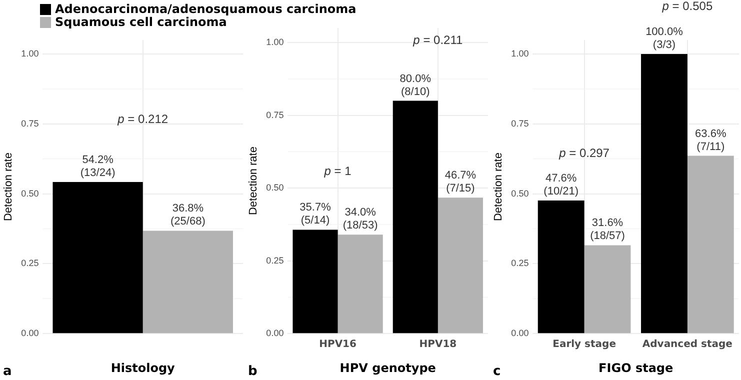  Describe the element at coordinates (388, 367) in the screenshot. I see `x-axis-title: HPV genotype` at that location.